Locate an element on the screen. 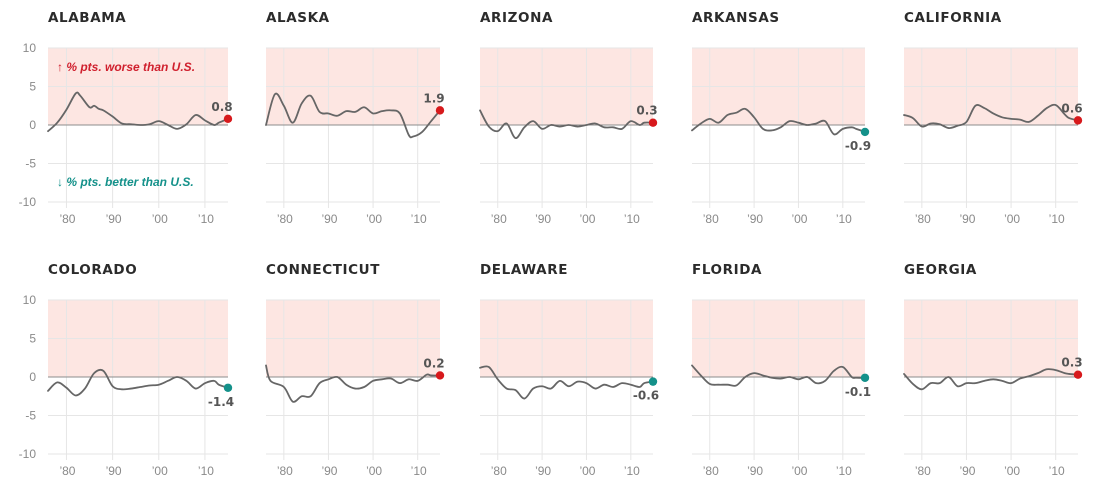 Image resolution: width=1100 pixels, height=500 pixels. panel-title: COLORADO is located at coordinates (92, 270).